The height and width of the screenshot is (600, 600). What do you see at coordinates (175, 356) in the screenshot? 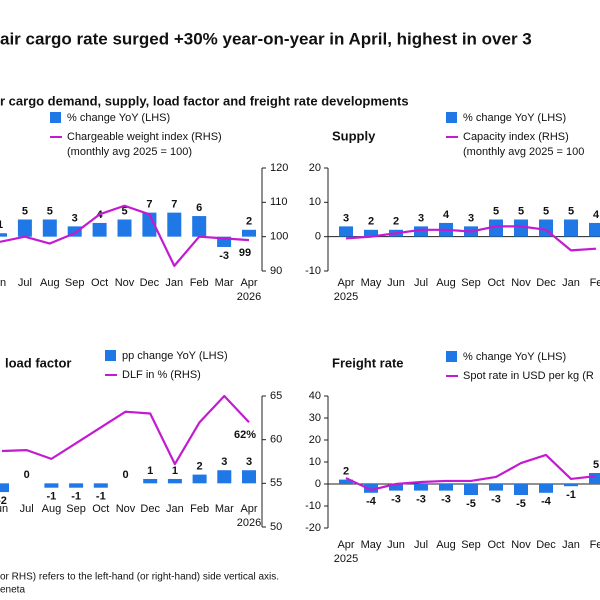
I see `legend-label: pp change YoY (LHS)` at bounding box center [175, 356].